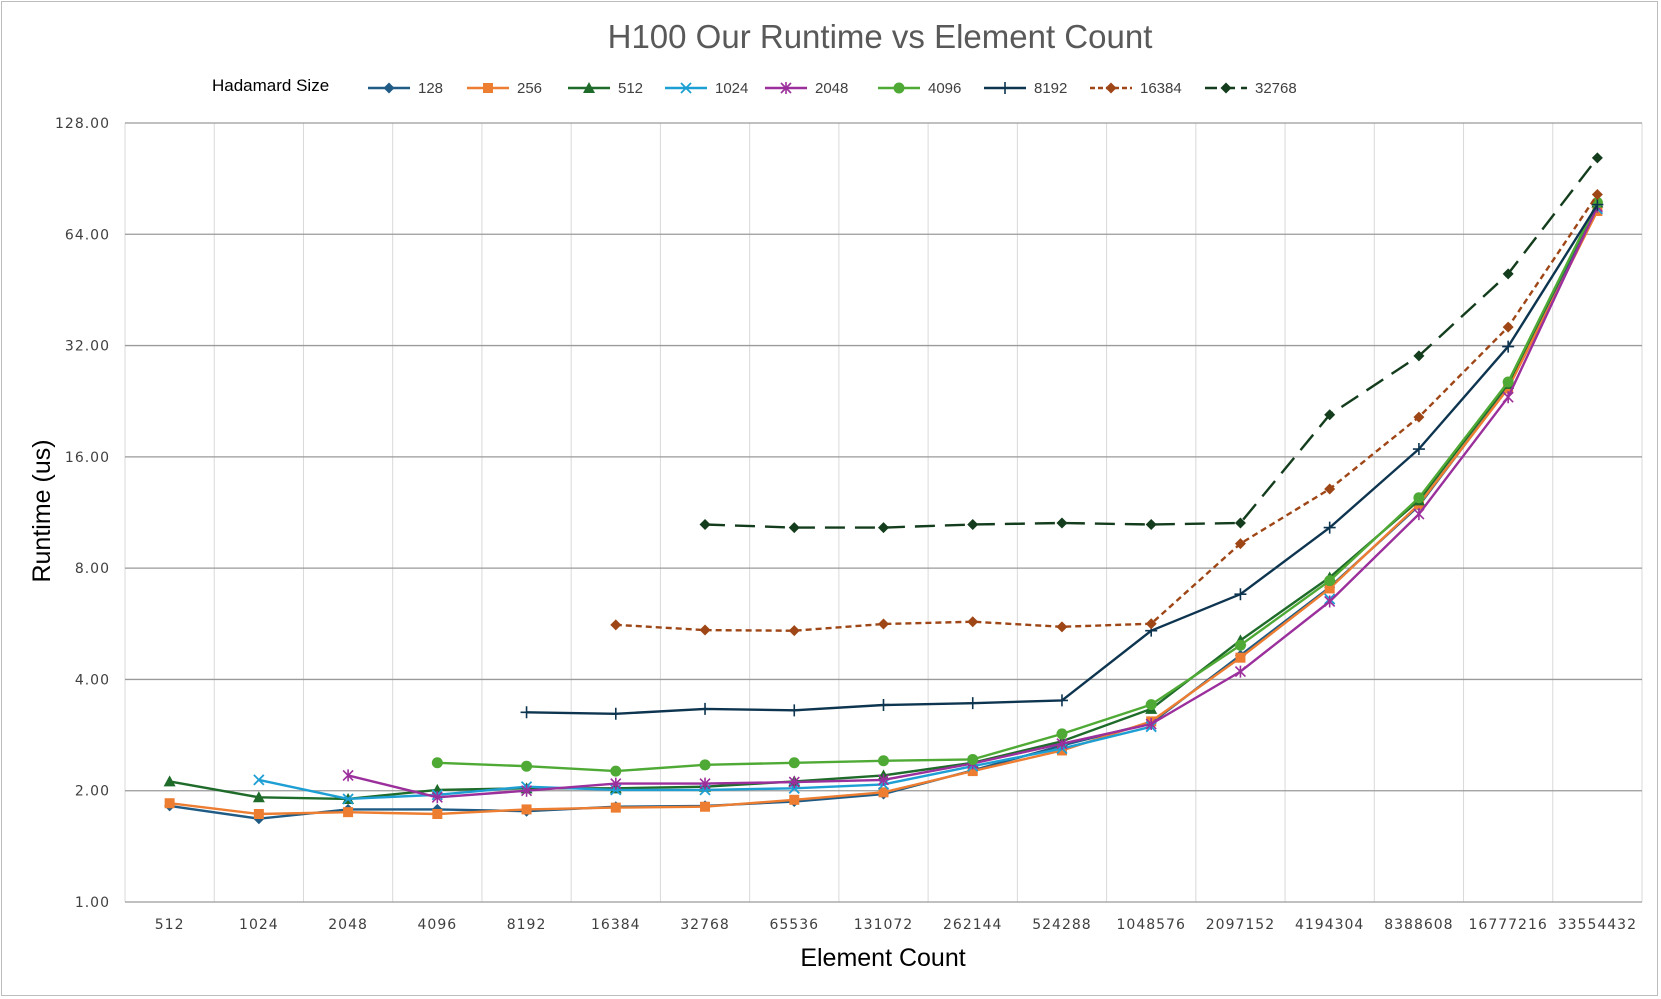  What do you see at coordinates (880, 36) in the screenshot?
I see `chart-title: H100 Our Runtime vs Element Count` at bounding box center [880, 36].